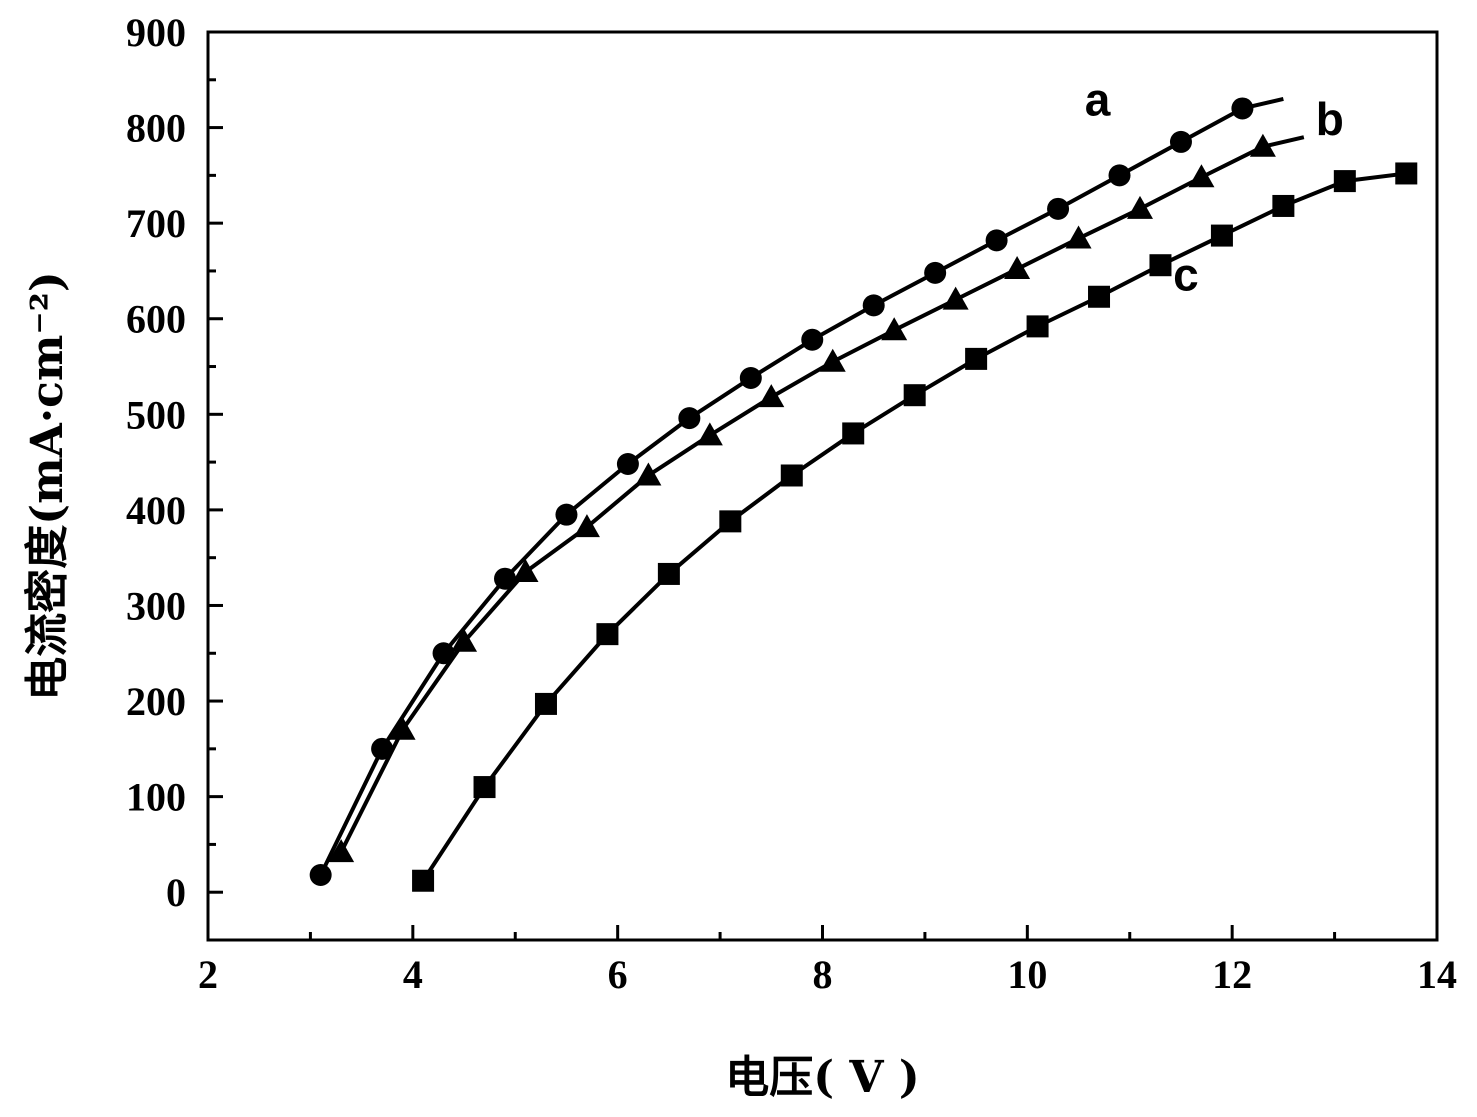 This screenshot has height=1117, width=1477. Describe the element at coordinates (1232, 974) in the screenshot. I see `x-tick-label: 12` at that location.